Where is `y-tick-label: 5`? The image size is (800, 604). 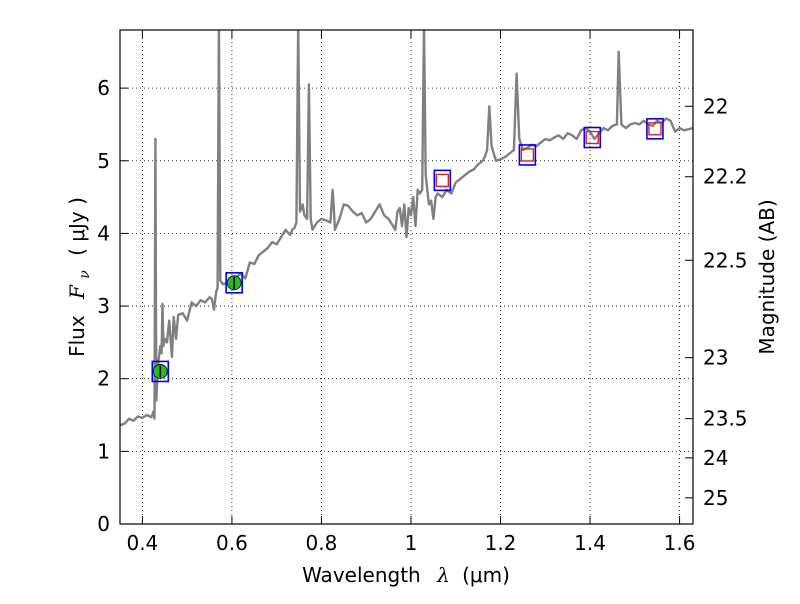
y-tick-label: 5 is located at coordinates (103, 161).